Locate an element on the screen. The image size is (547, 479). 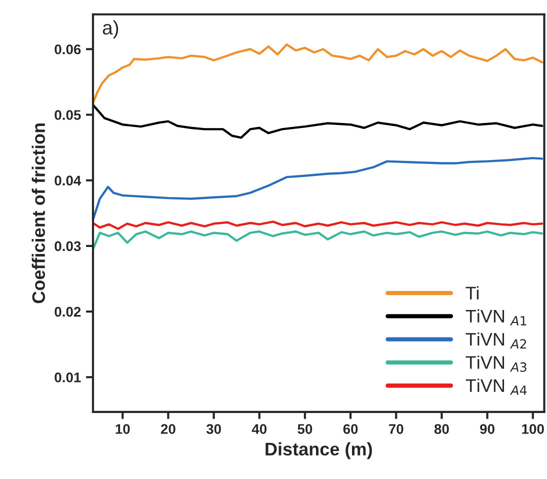
legend-label: TiVN $_{A4}$ is located at coordinates (496, 386).